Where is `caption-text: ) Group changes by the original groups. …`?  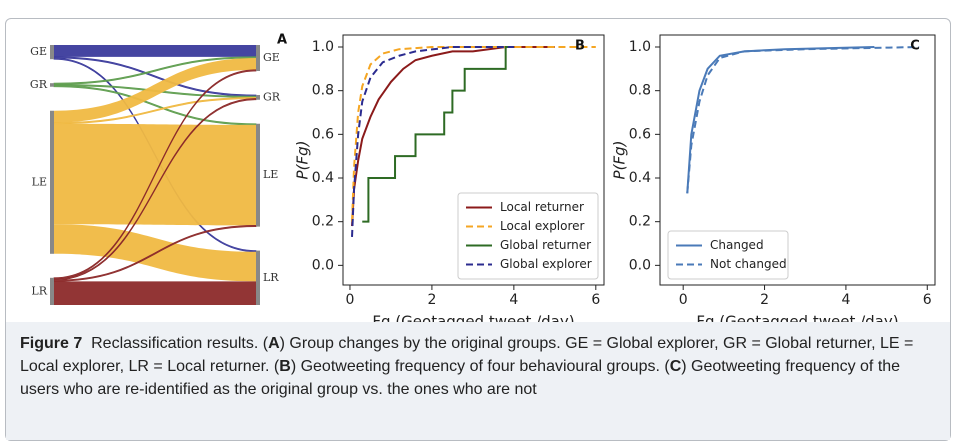 caption-text: ) Group changes by the original groups. … is located at coordinates (469, 355).